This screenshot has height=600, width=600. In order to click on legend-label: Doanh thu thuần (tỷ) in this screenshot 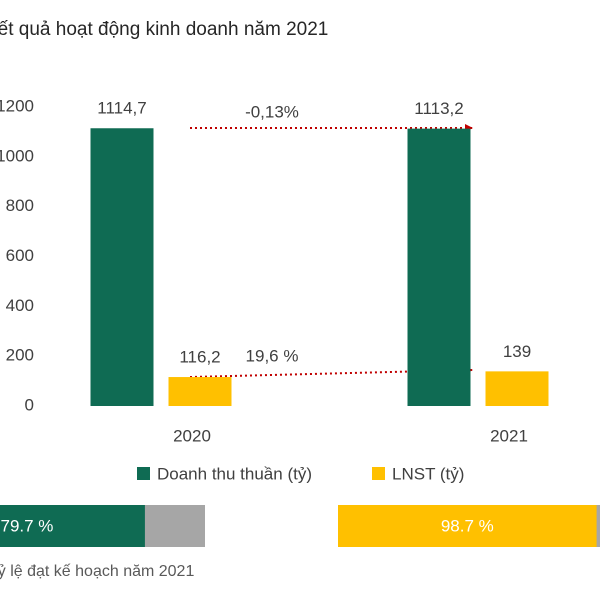, I will do `click(234, 473)`.